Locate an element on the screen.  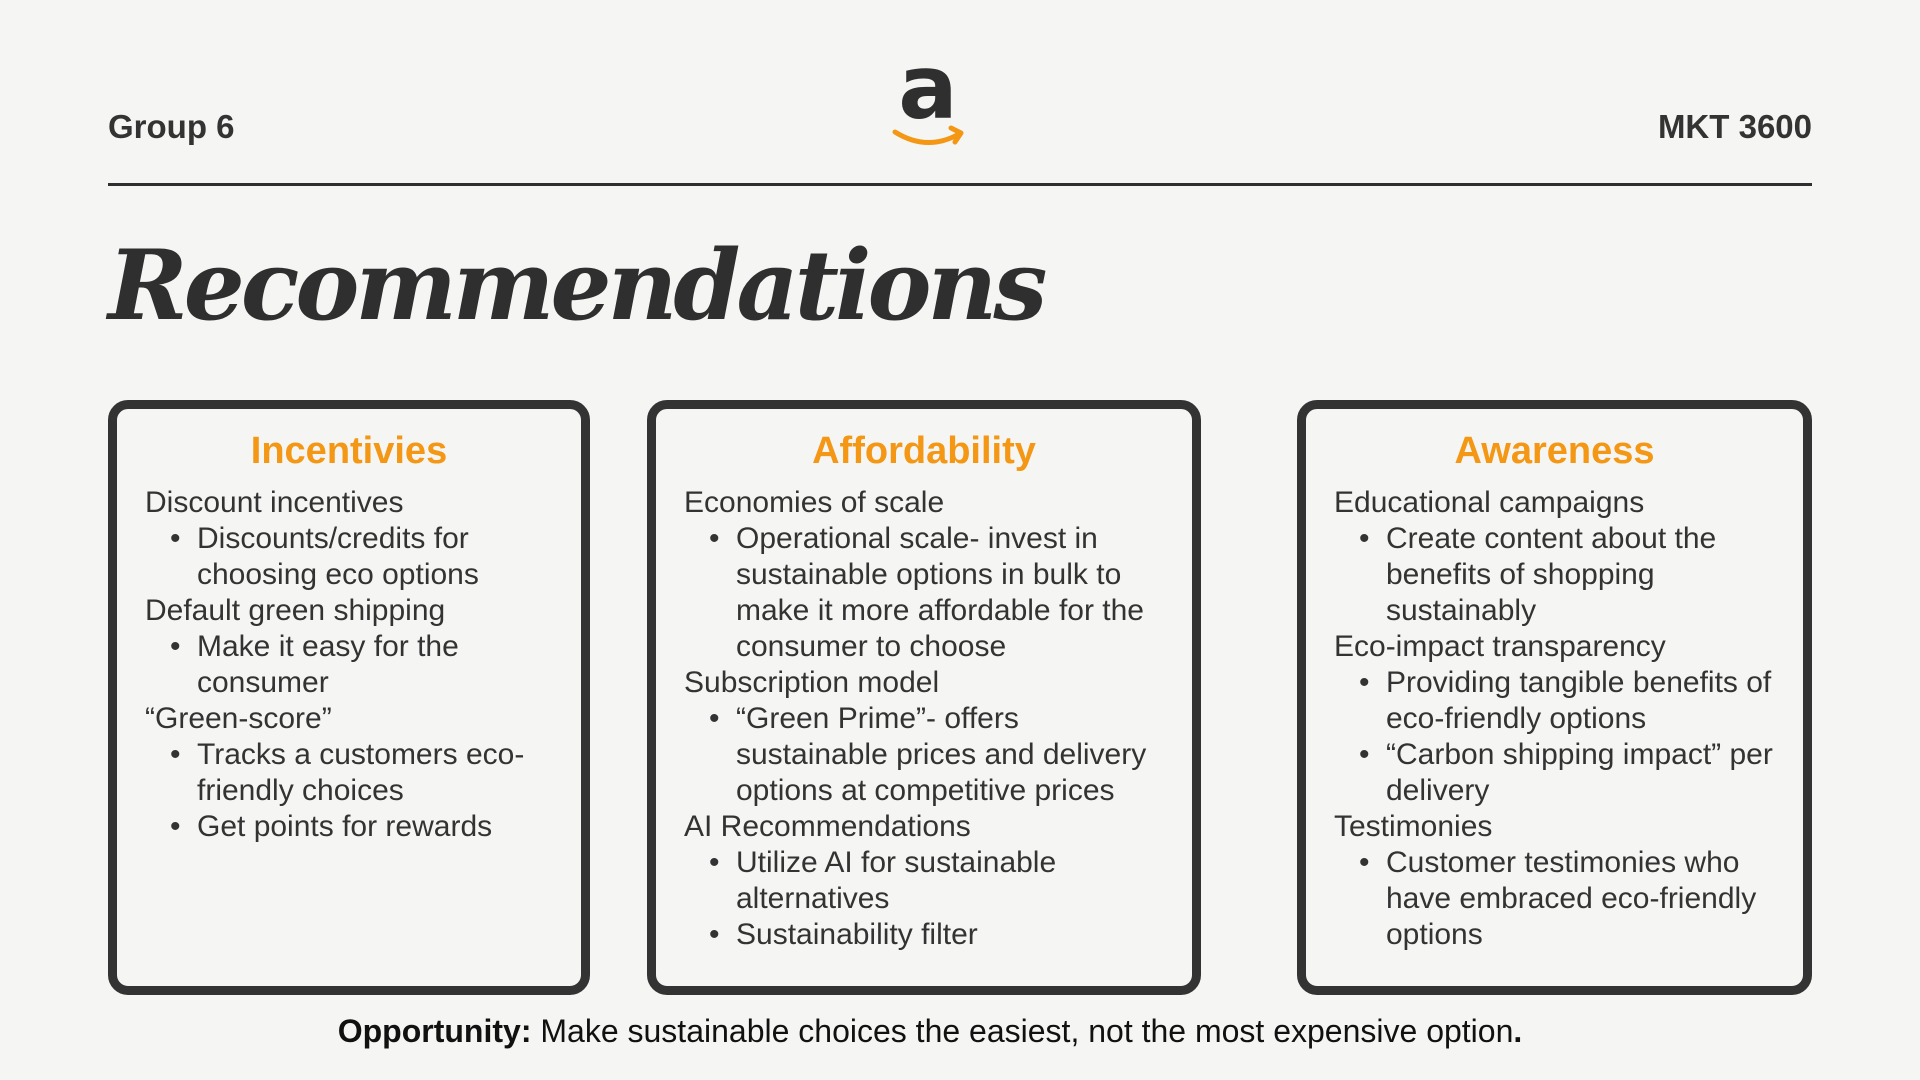
section-heading: Economies of scale is located at coordinates (814, 502).